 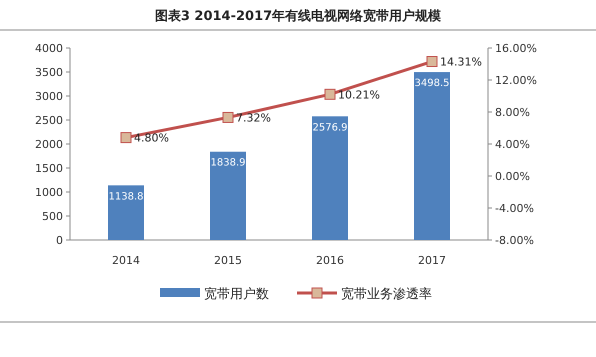 I want to click on y-tick-label: 500, so click(x=52, y=216).